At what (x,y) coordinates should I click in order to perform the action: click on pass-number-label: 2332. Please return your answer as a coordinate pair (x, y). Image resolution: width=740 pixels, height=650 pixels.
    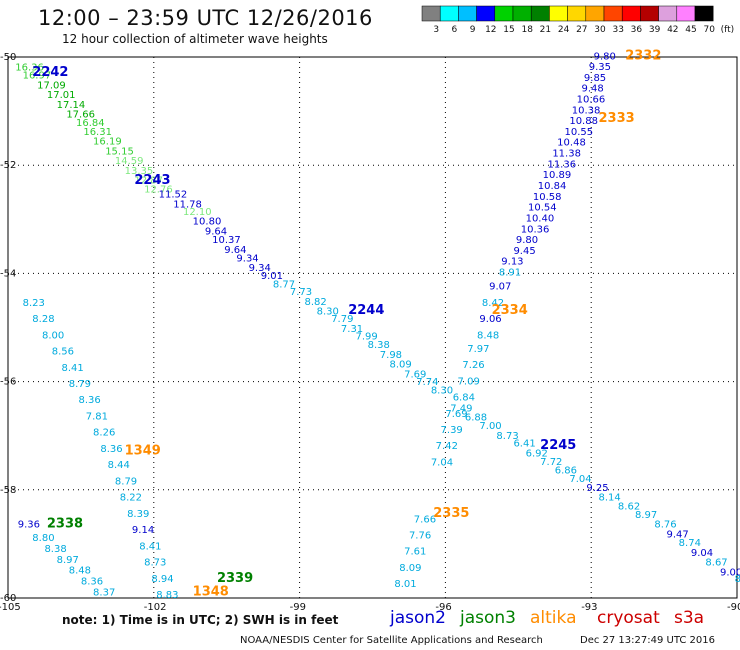
    Looking at the image, I should click on (643, 56).